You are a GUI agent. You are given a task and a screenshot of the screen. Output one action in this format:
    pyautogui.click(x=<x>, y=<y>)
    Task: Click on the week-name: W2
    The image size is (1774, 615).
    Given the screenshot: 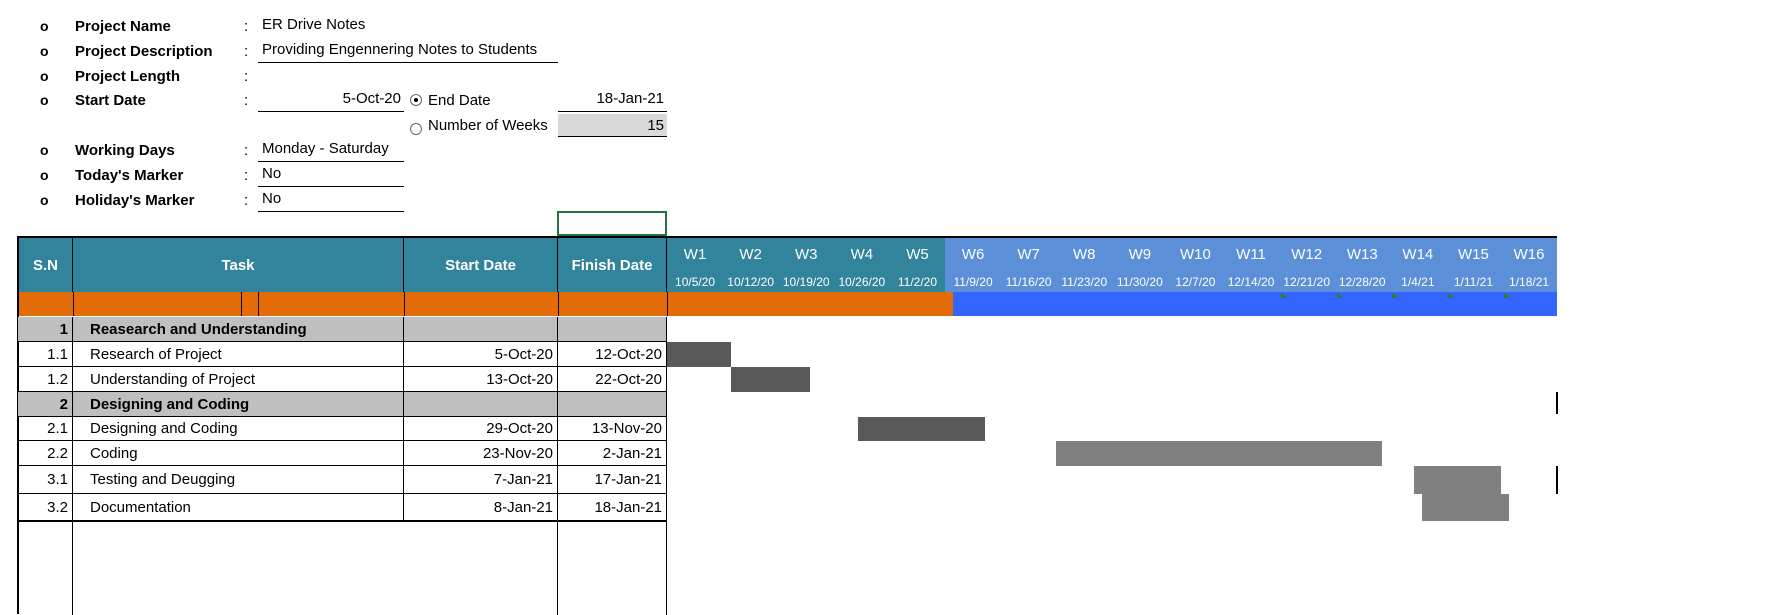 What is the action you would take?
    pyautogui.click(x=750, y=254)
    